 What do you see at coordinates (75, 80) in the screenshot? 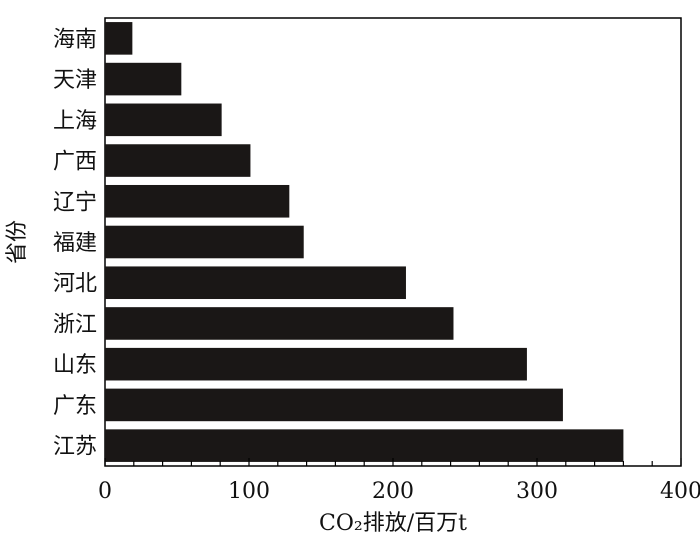
I see `category-label: 天津` at bounding box center [75, 80].